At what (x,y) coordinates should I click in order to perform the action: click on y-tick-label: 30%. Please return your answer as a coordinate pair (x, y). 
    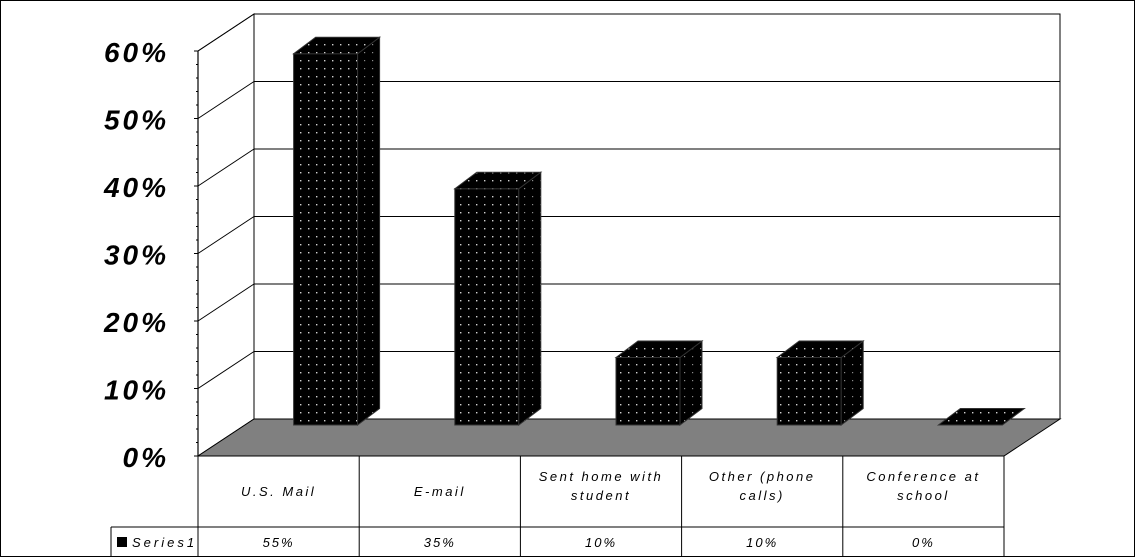
    Looking at the image, I should click on (136, 255).